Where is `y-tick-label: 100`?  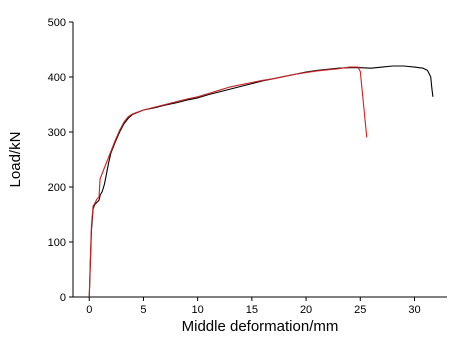 y-tick-label: 100 is located at coordinates (57, 243).